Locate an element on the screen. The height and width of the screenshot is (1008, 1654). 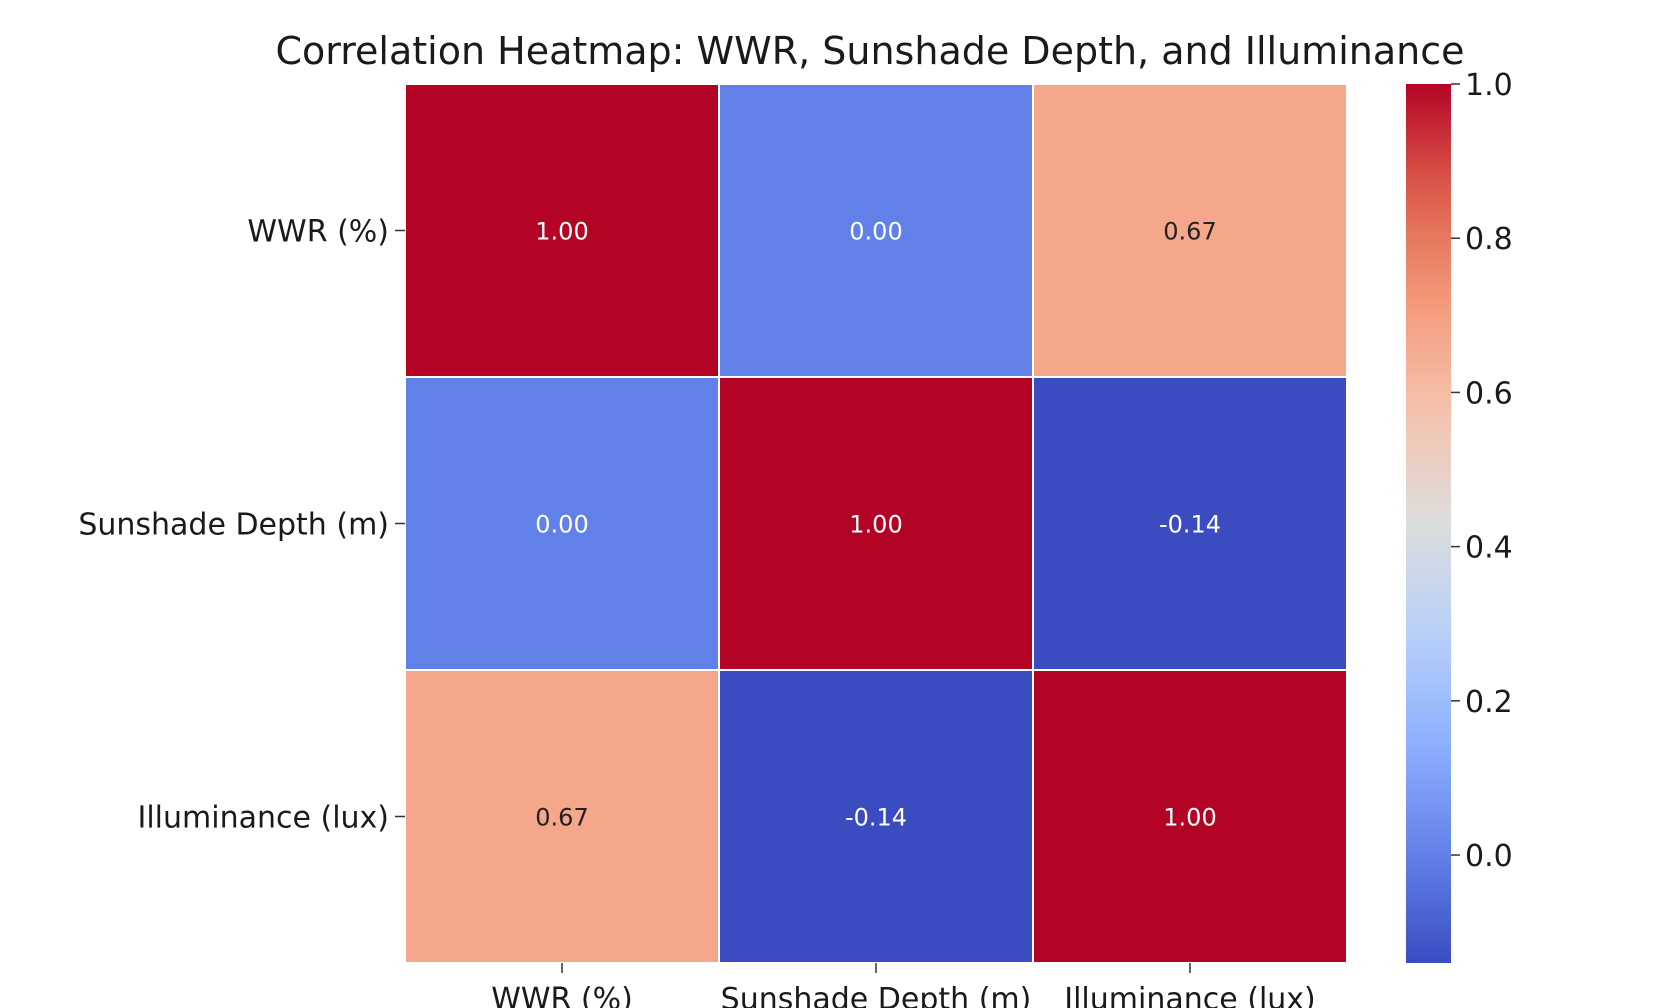
colorbar-tick-label: 0.4 is located at coordinates (1489, 548).